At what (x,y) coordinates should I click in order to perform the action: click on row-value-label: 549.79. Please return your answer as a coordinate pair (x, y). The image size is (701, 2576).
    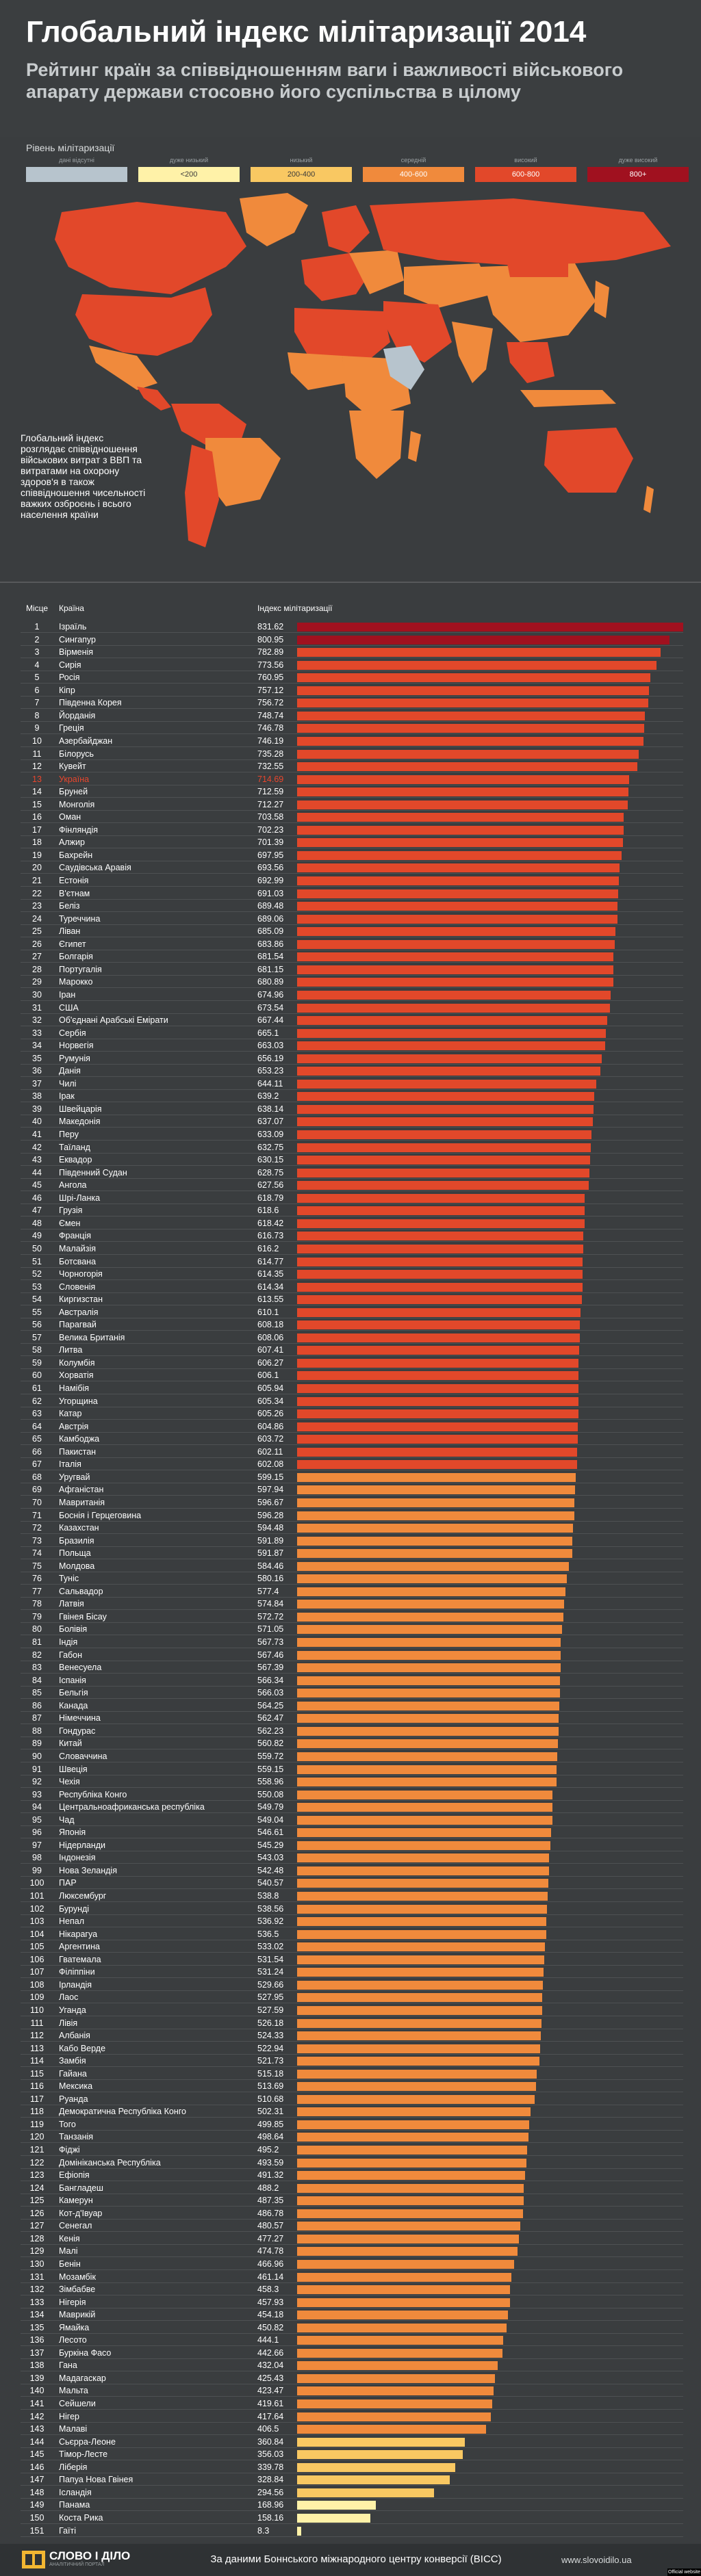
    Looking at the image, I should click on (270, 1807).